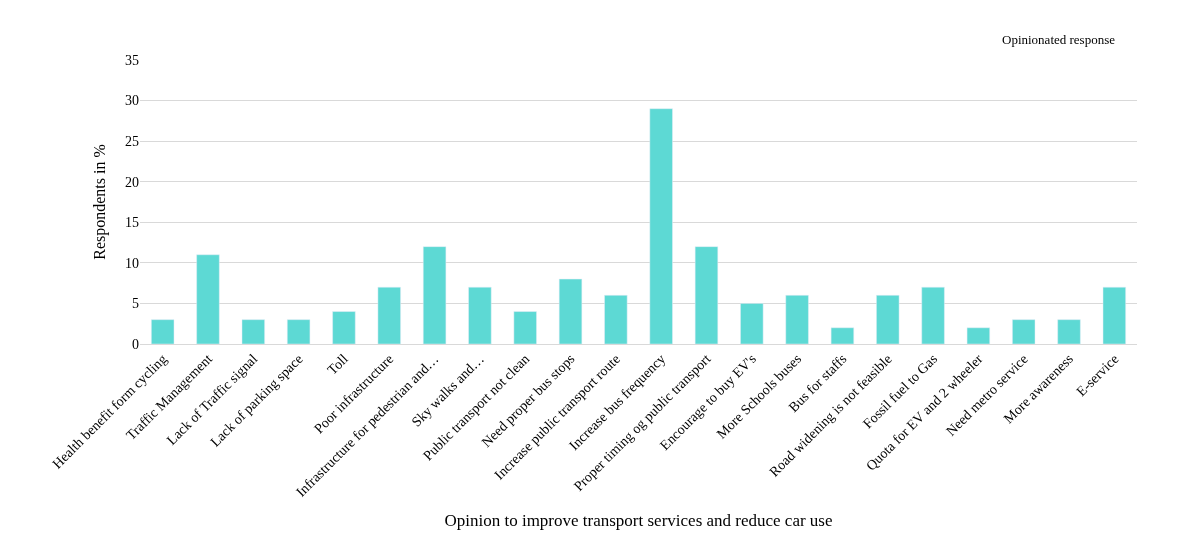 The image size is (1177, 538). What do you see at coordinates (638, 520) in the screenshot?
I see `x-axis-title: Opinion to improve transport services and reduce car use` at bounding box center [638, 520].